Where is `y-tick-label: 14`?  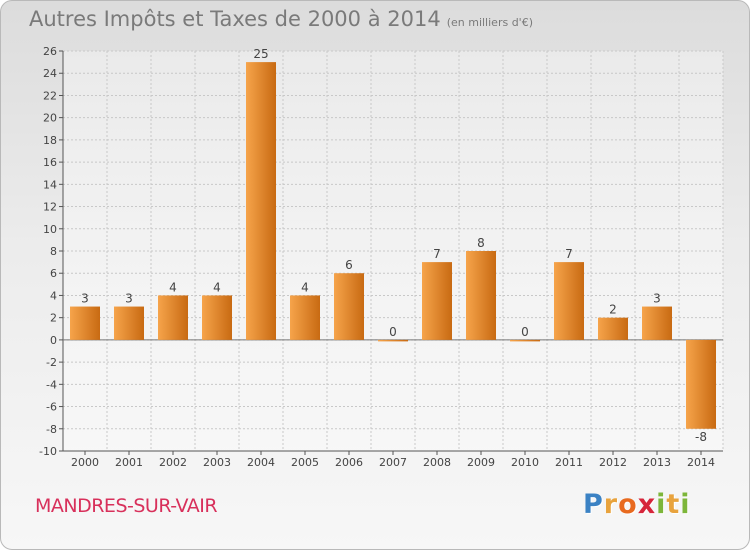
y-tick-label: 14 is located at coordinates (50, 184).